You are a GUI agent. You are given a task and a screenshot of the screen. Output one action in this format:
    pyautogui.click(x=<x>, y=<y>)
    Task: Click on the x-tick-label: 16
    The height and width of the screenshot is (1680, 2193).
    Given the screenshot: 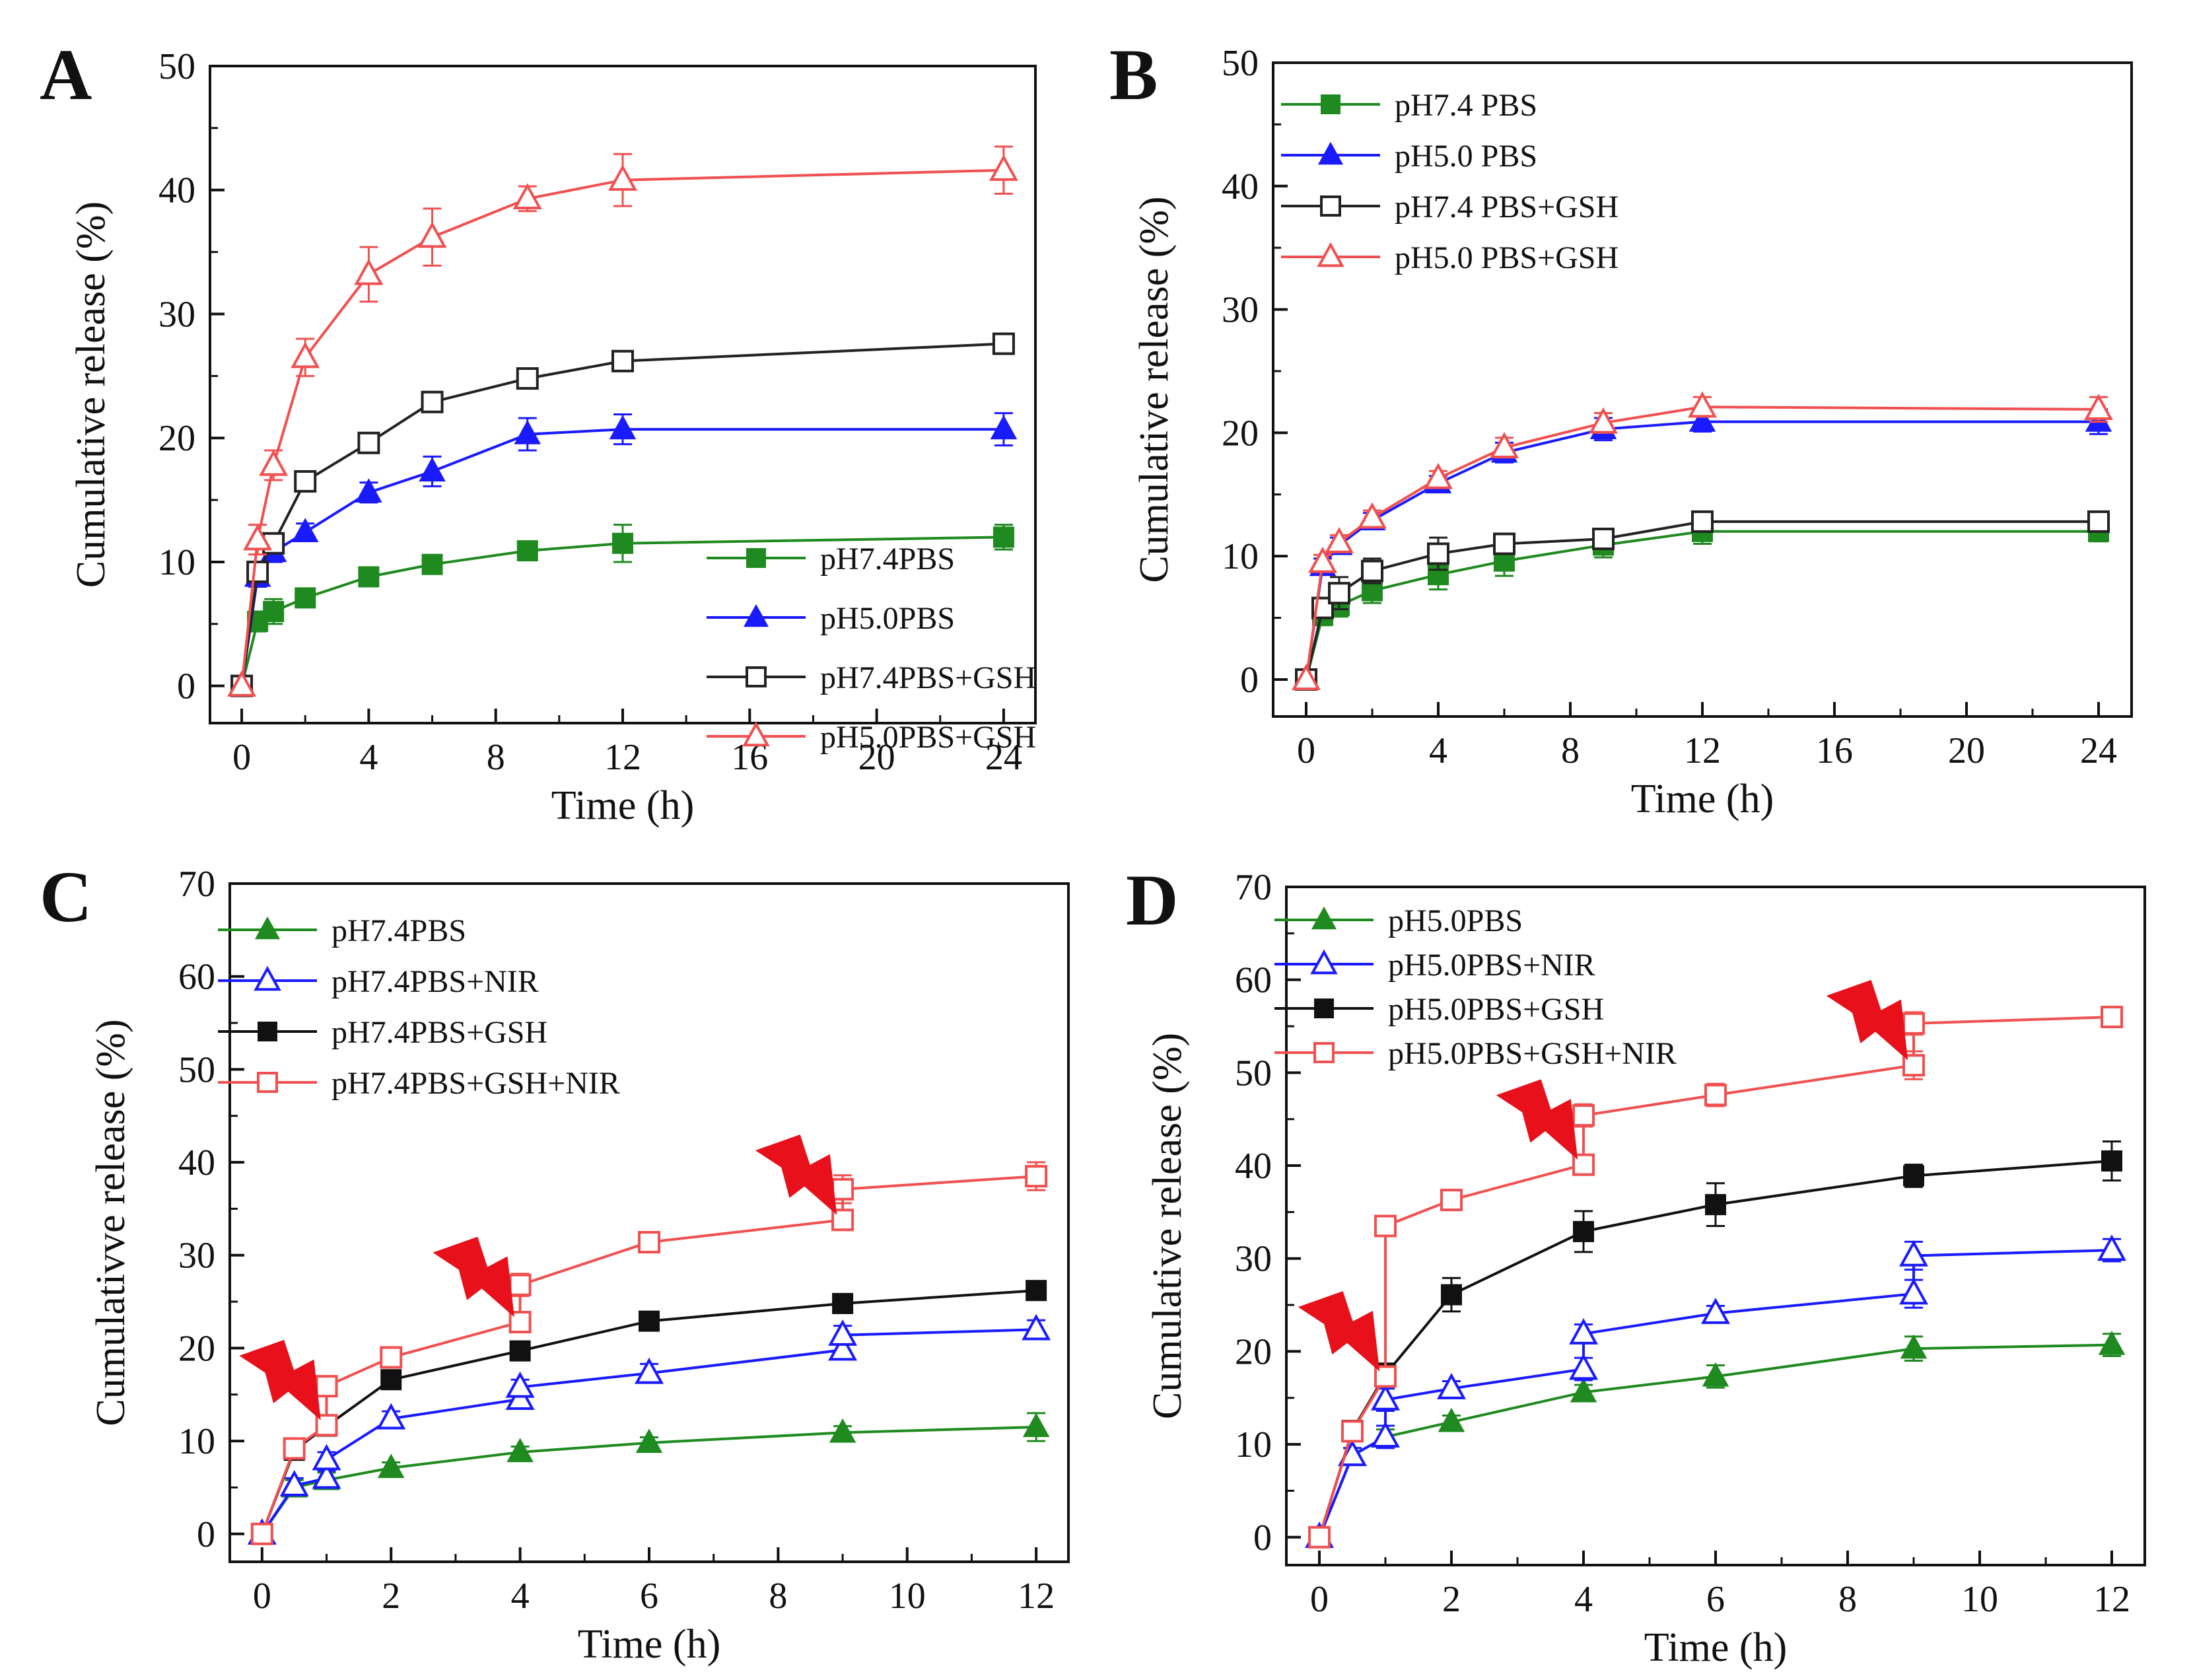 What is the action you would take?
    pyautogui.click(x=1835, y=750)
    